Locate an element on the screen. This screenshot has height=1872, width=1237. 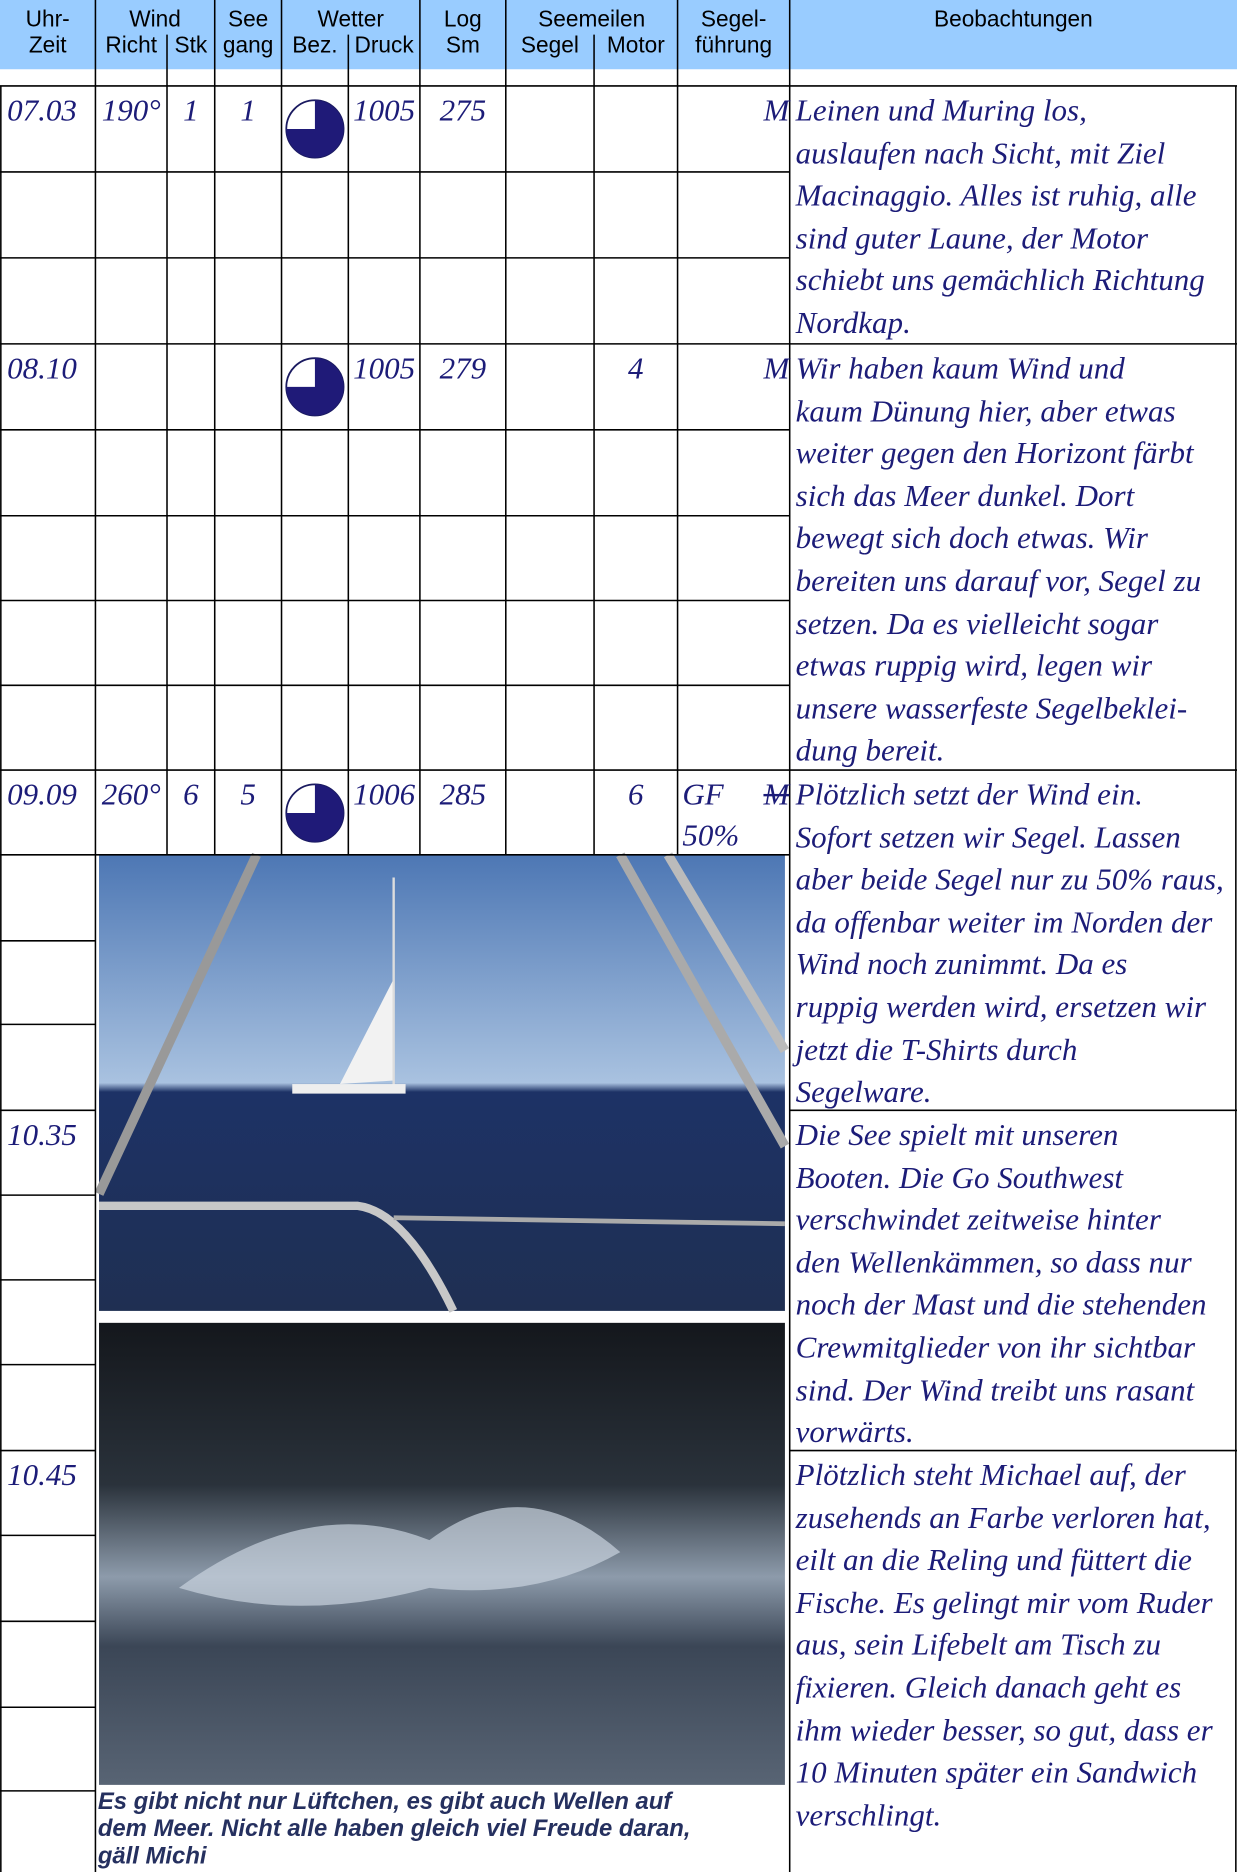
header-text: Sm is located at coordinates (462, 46).